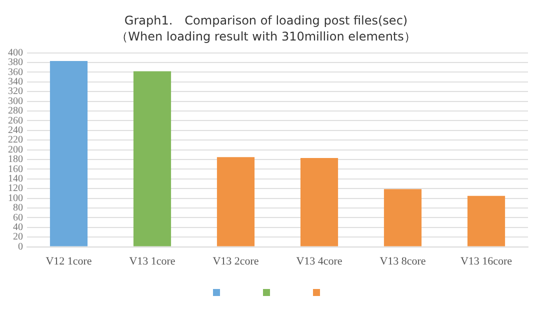 The width and height of the screenshot is (540, 310). What do you see at coordinates (15, 82) in the screenshot?
I see `y-tick-label: 340` at bounding box center [15, 82].